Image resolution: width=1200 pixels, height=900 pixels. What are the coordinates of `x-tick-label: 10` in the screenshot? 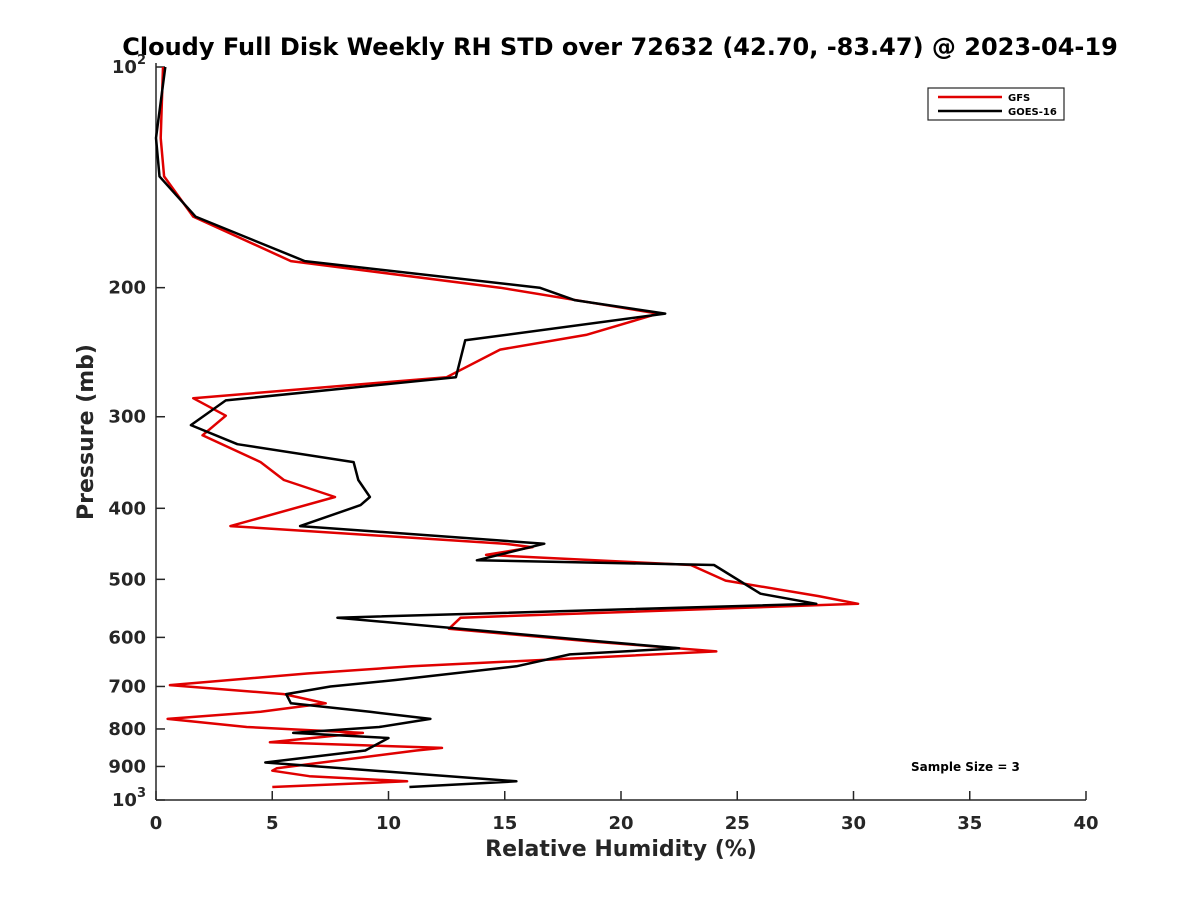 It's located at (388, 823).